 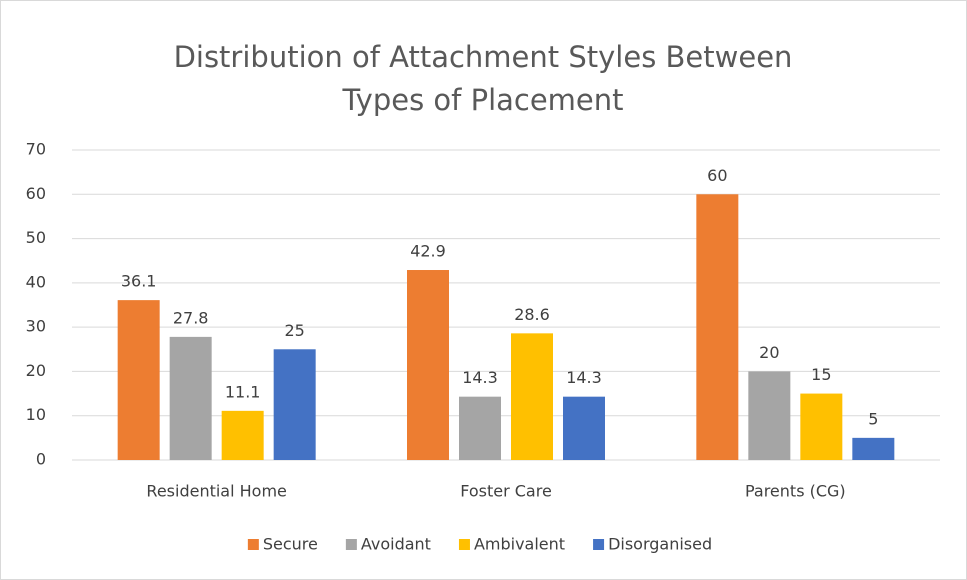 I want to click on data-label: 27.8, so click(x=191, y=317).